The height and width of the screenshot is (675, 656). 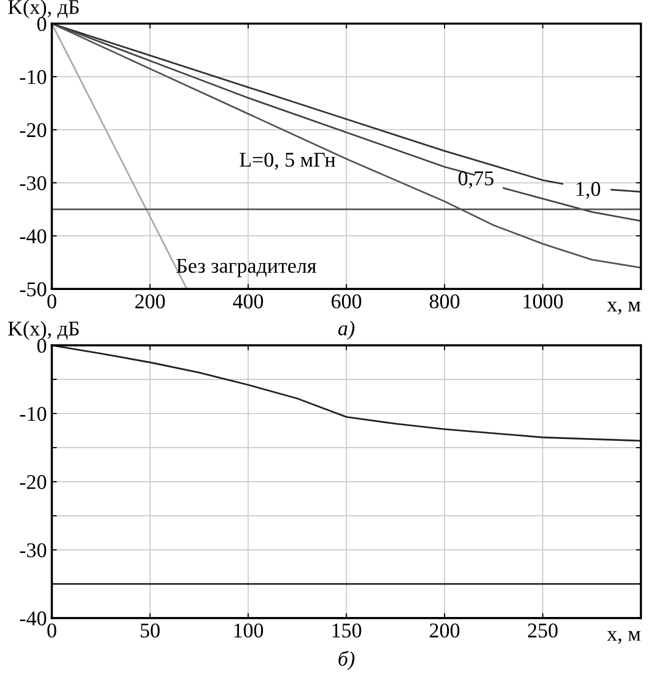 I want to click on x-tick-label: 600, so click(x=347, y=301).